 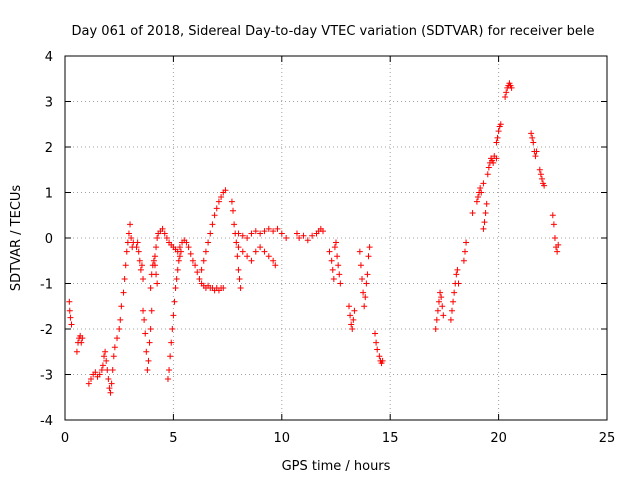 I want to click on series-seg30, so click(x=508, y=90).